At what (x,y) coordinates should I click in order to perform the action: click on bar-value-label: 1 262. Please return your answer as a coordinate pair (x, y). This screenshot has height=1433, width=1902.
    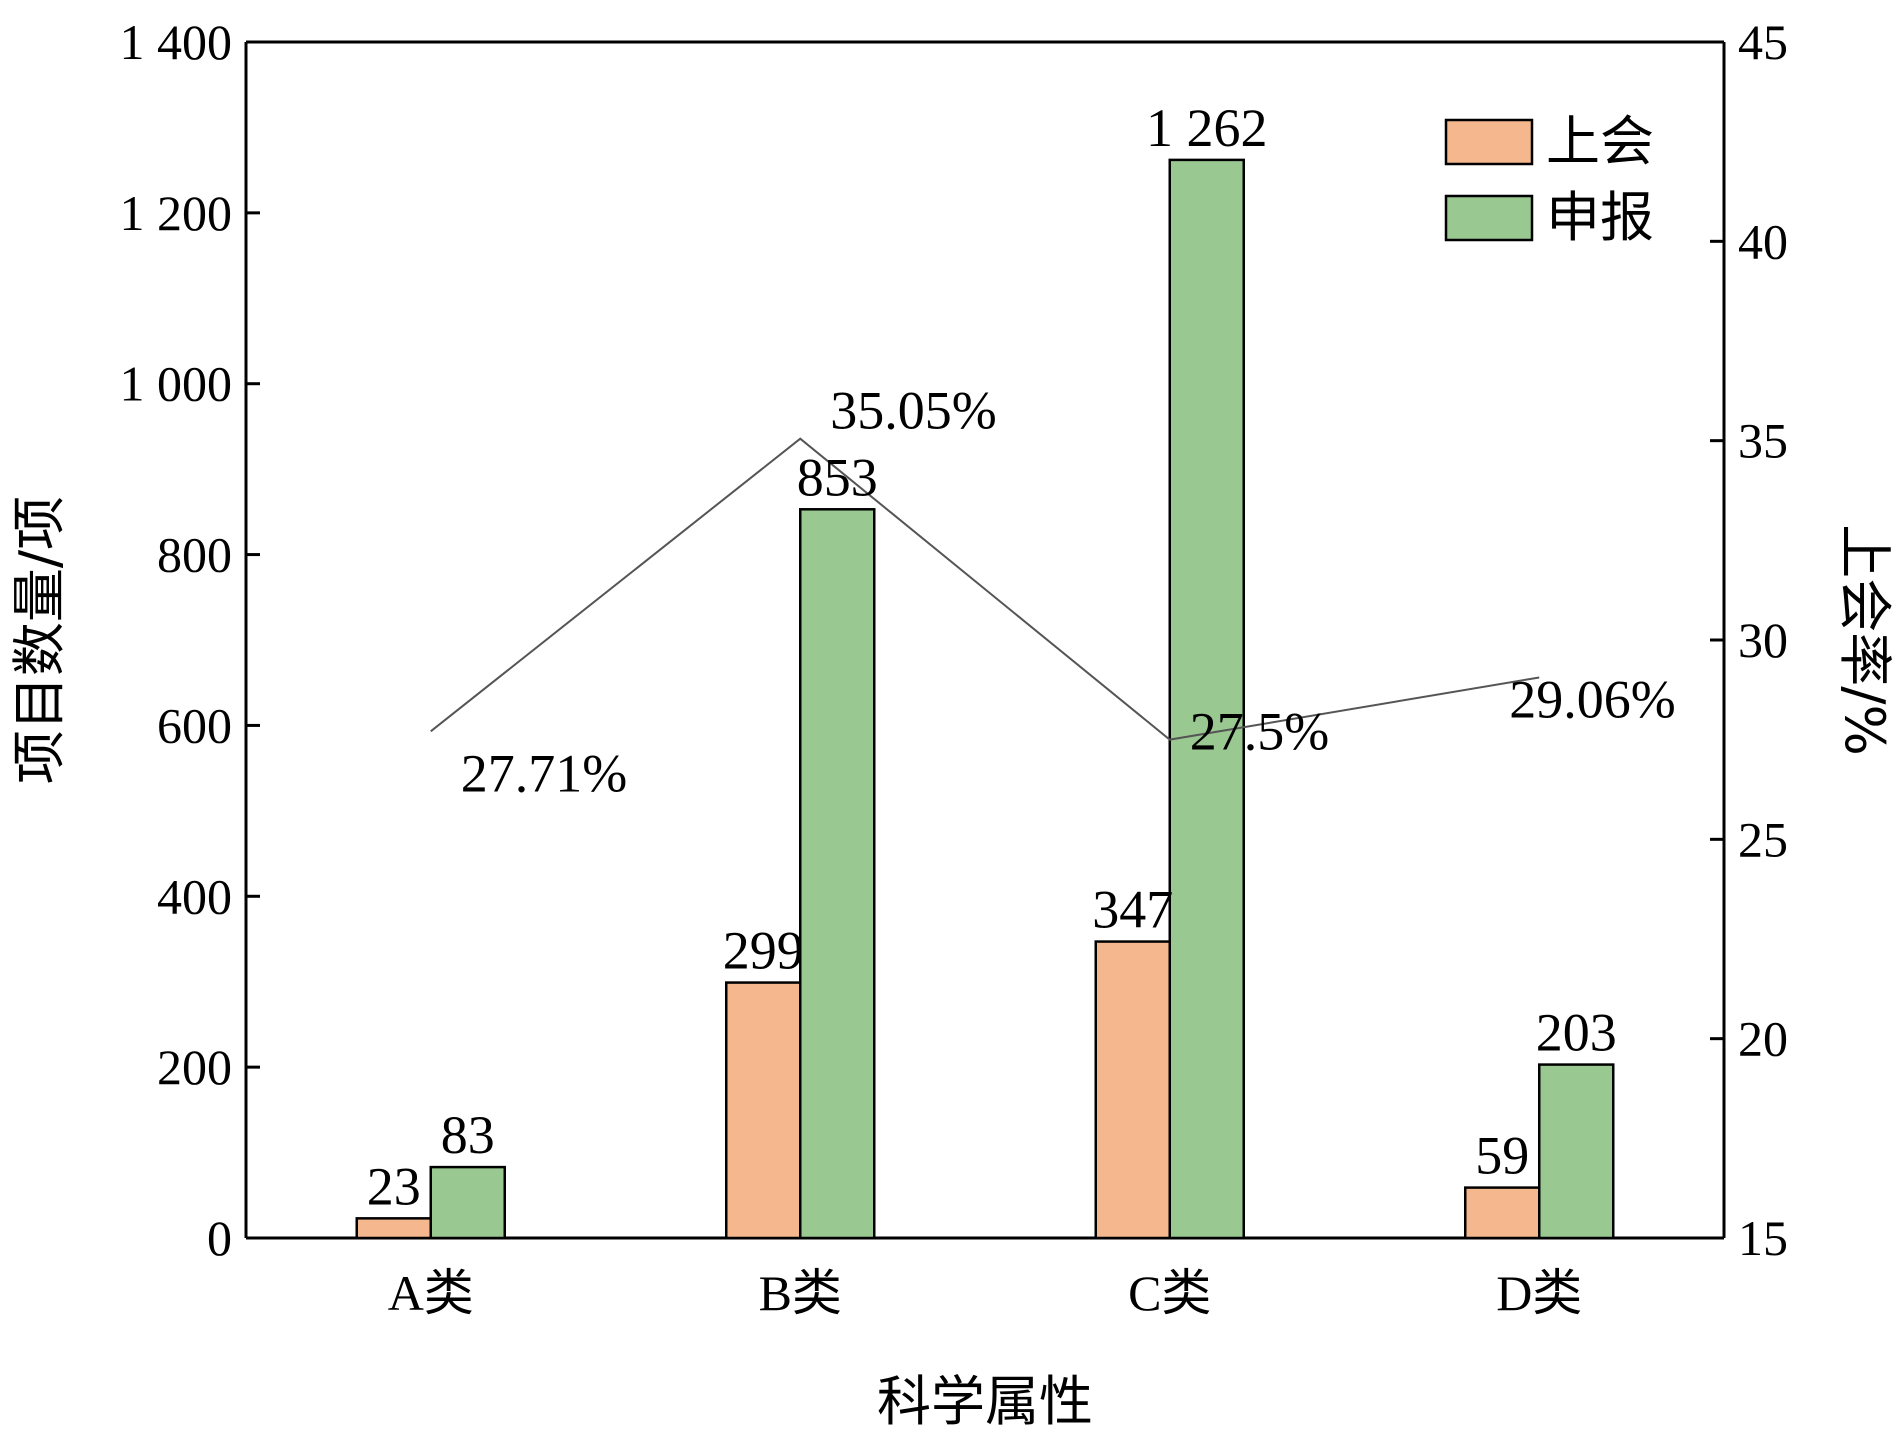
    Looking at the image, I should click on (1207, 128).